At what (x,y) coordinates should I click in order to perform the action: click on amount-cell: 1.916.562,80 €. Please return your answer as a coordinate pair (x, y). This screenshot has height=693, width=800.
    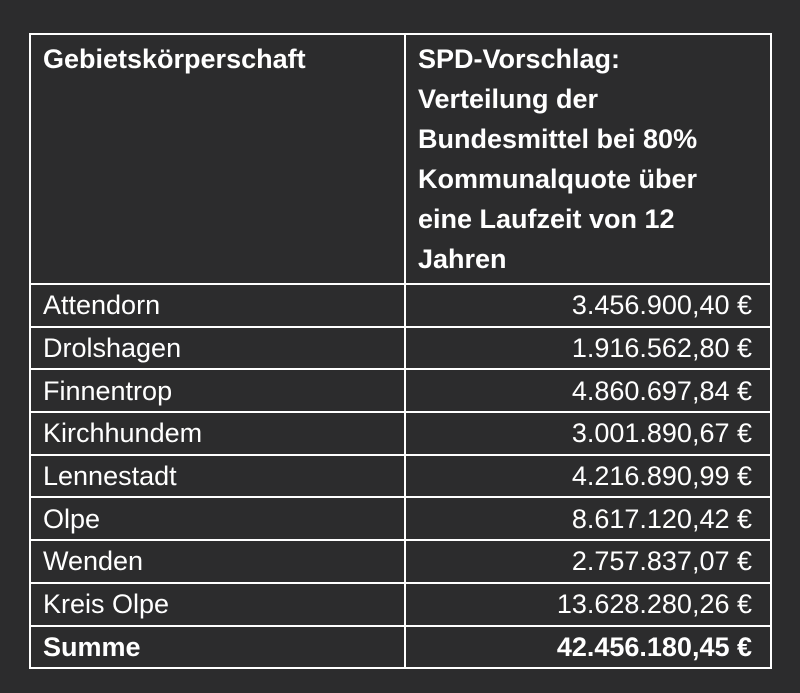
    Looking at the image, I should click on (588, 348).